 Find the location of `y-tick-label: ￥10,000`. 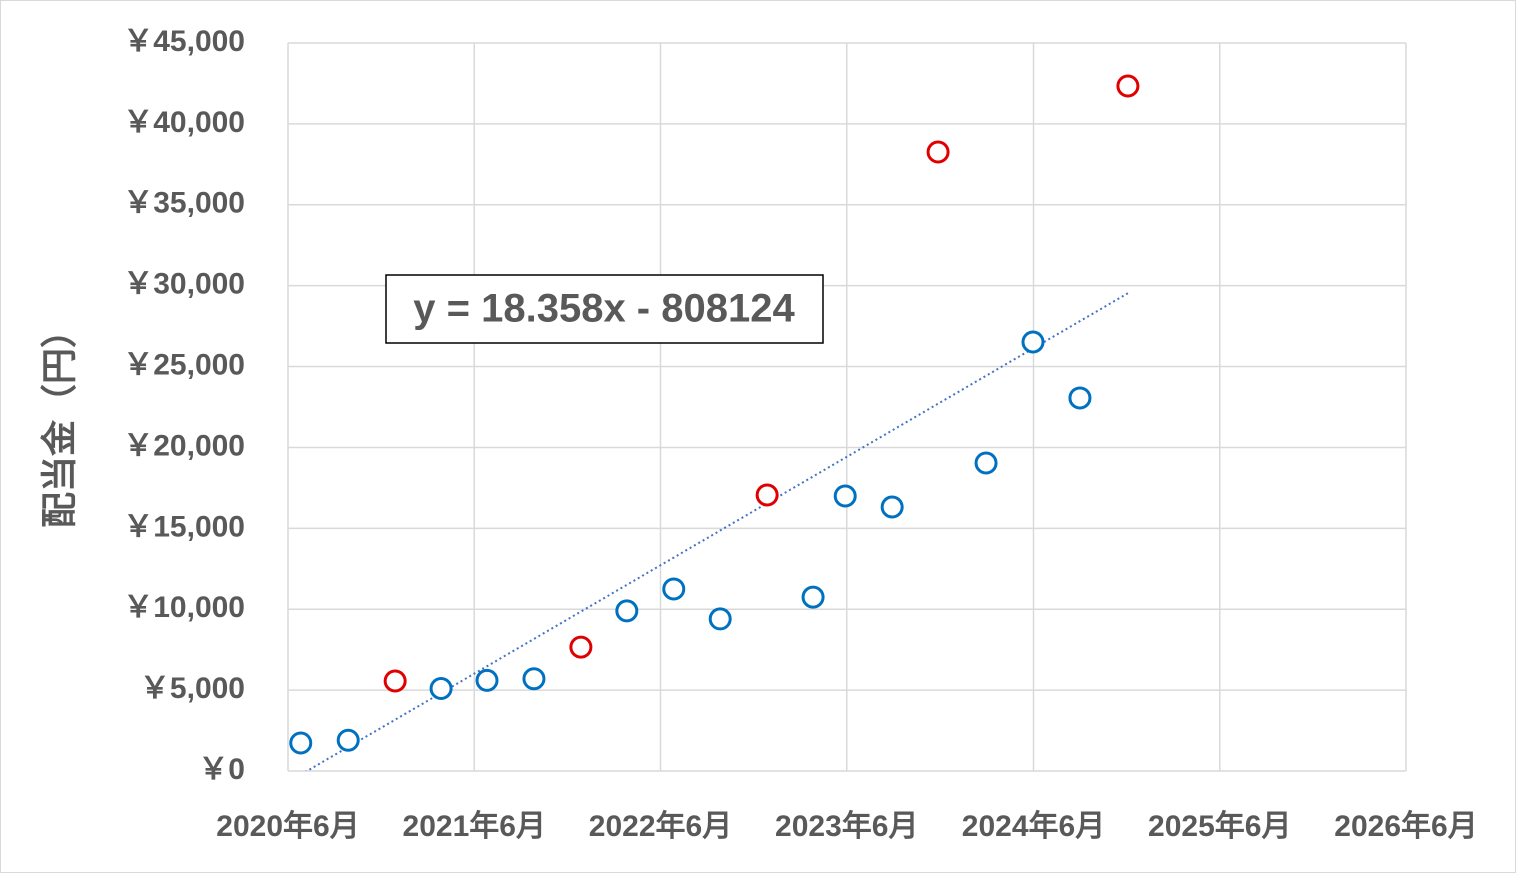

y-tick-label: ￥10,000 is located at coordinates (184, 607).